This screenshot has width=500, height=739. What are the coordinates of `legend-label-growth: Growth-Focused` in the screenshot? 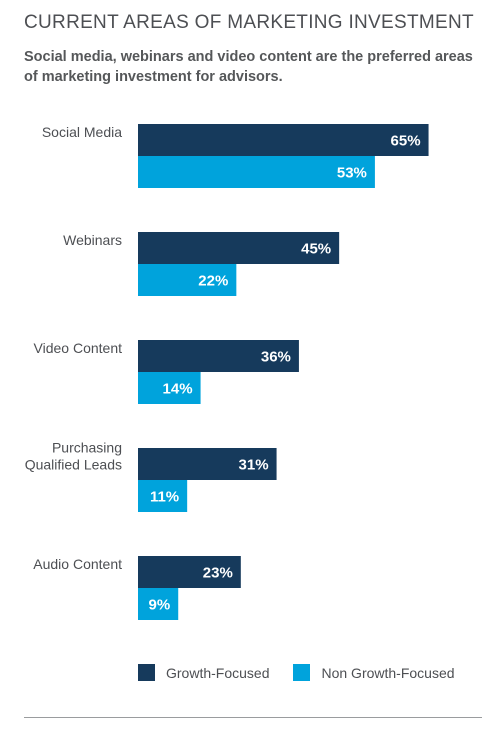 It's located at (218, 672).